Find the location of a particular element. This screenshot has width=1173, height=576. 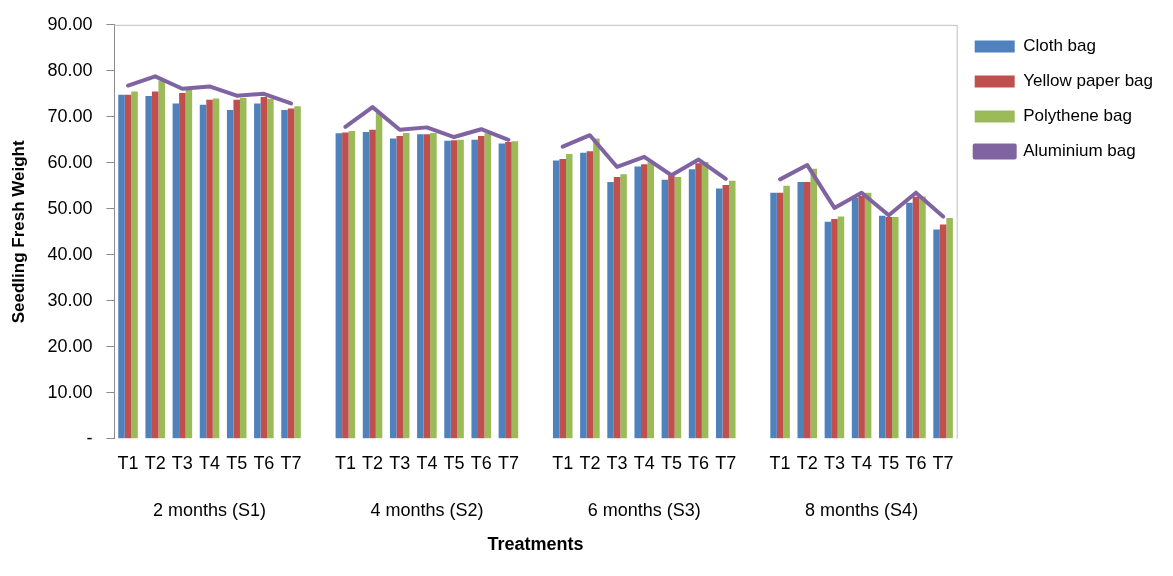

legend-label: Aluminium bag is located at coordinates (1079, 151).